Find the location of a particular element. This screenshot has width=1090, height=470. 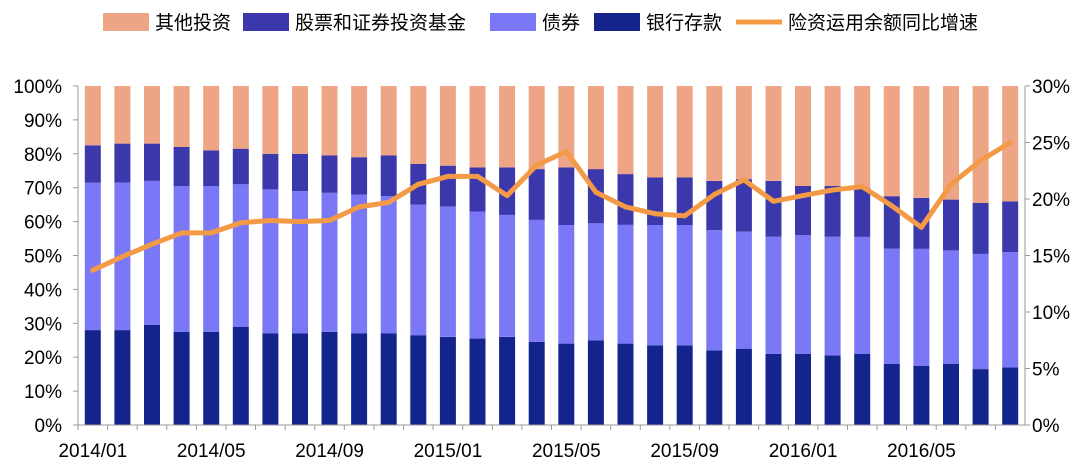

bar-segment-2014-11-其他投资 is located at coordinates (388, 121).